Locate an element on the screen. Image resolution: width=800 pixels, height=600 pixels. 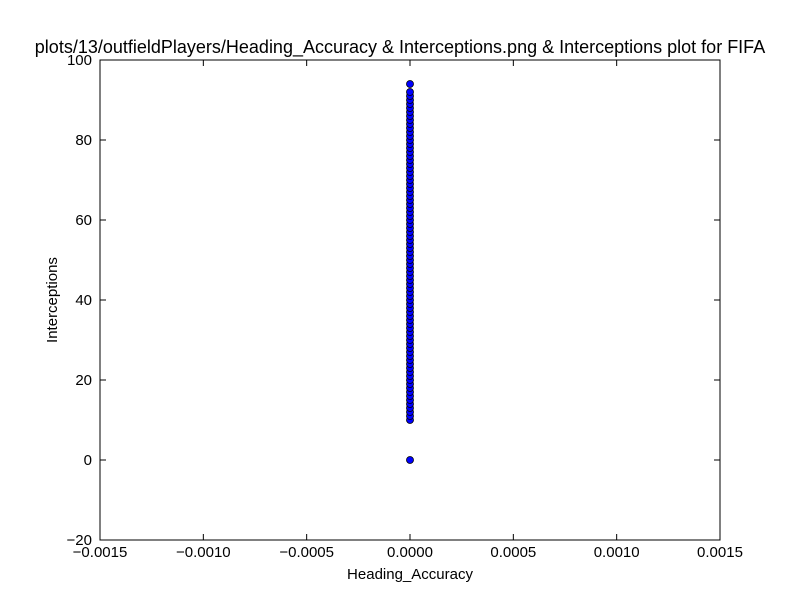
x-tick-label: −0.0010 is located at coordinates (203, 552).